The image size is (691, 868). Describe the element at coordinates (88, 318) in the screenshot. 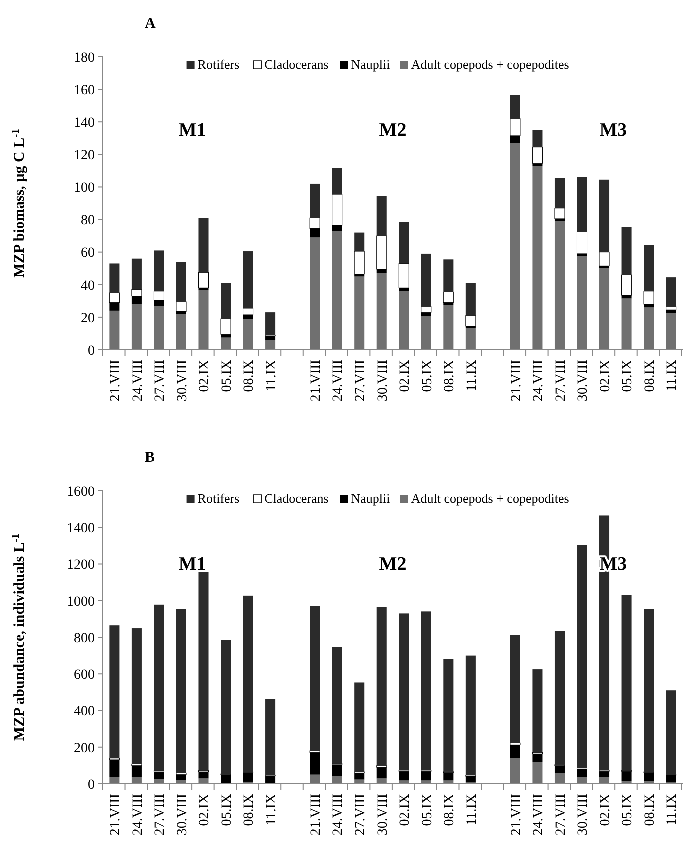

I see `y-tick-label: 20` at that location.